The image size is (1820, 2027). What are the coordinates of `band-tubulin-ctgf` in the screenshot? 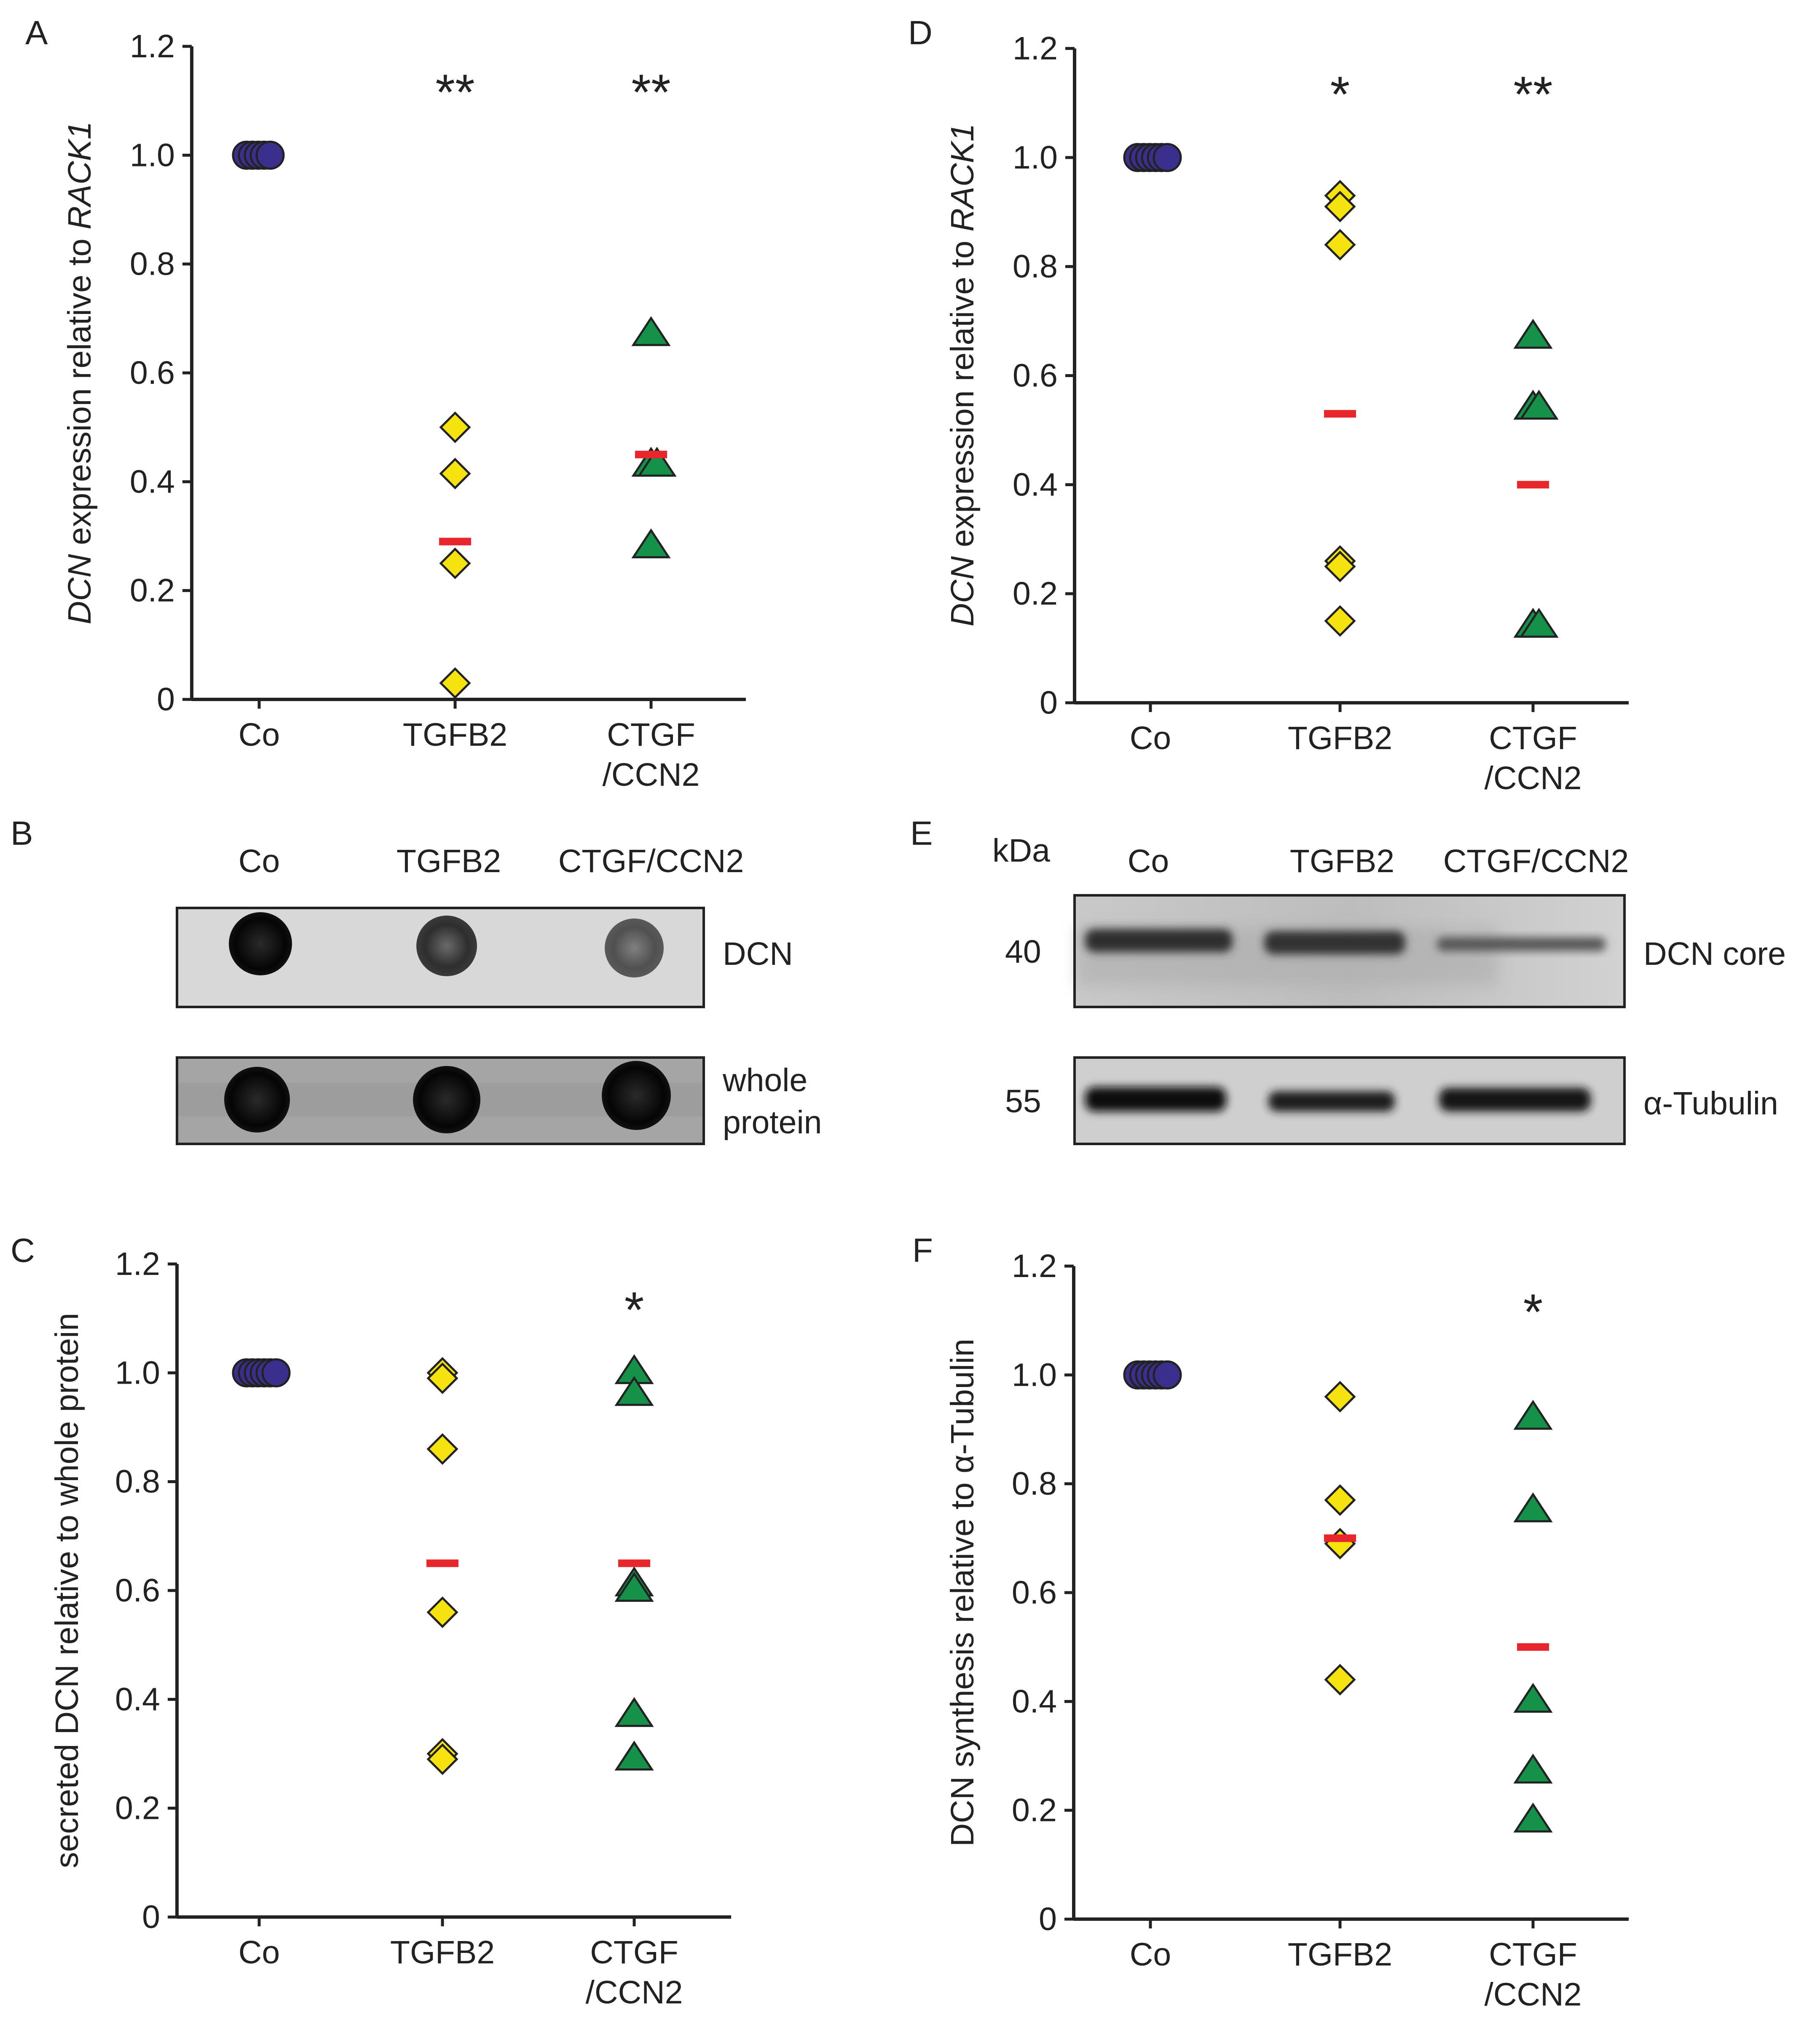 It's located at (1515, 1099).